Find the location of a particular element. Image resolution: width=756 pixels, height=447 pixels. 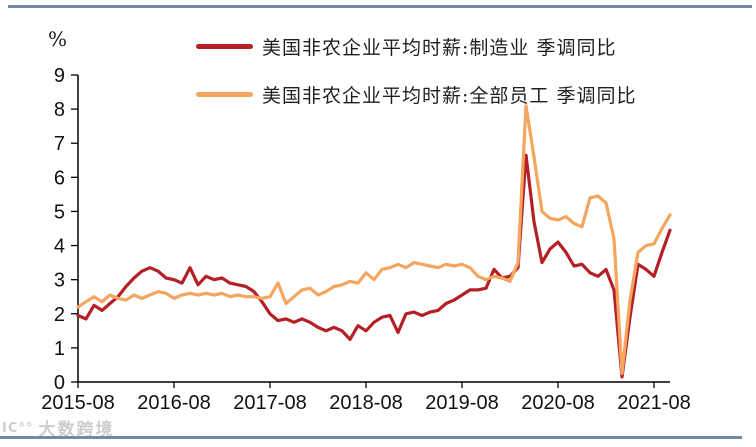

y-axis-unit-label: % is located at coordinates (58, 39).